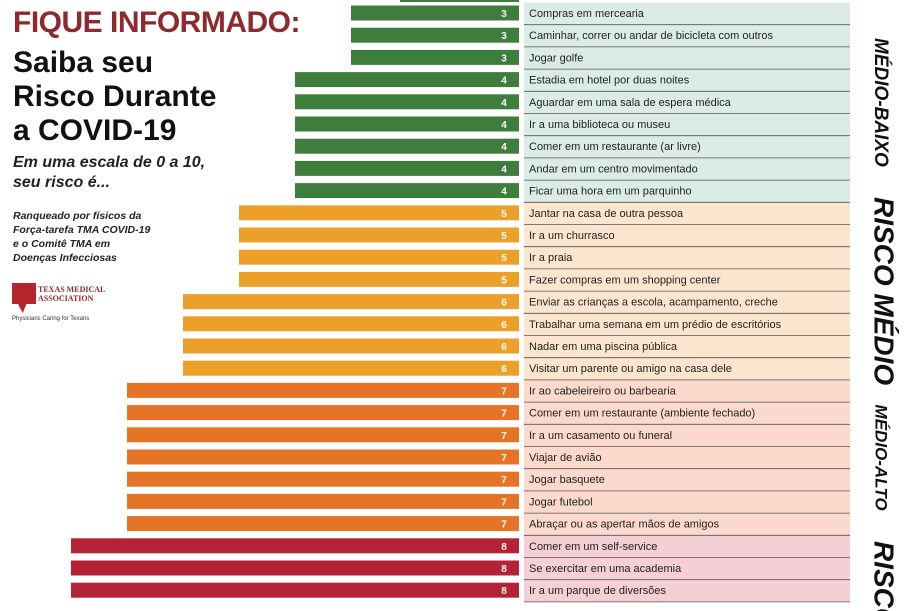  I want to click on activity-label-3: Estadia em hotel por duas noites, so click(609, 81).